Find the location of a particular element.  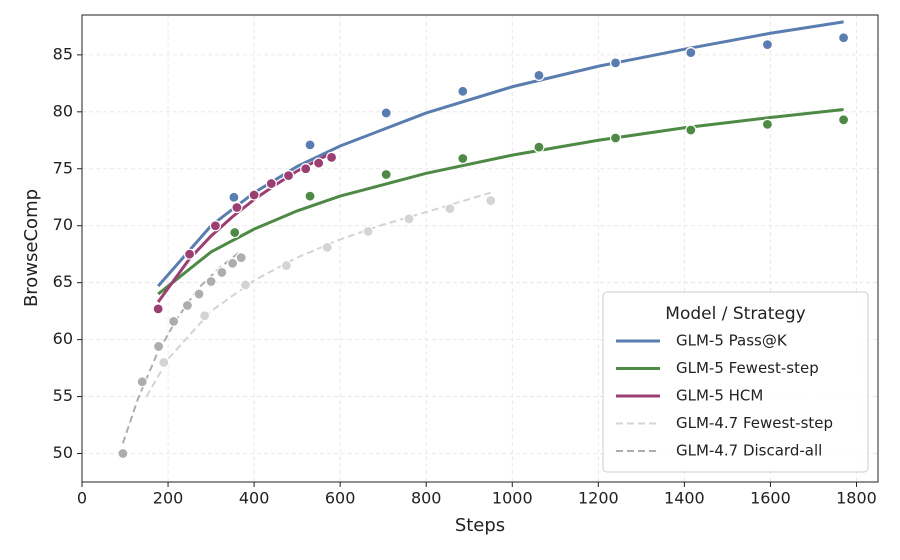

x-tick-label: 1400 is located at coordinates (684, 498).